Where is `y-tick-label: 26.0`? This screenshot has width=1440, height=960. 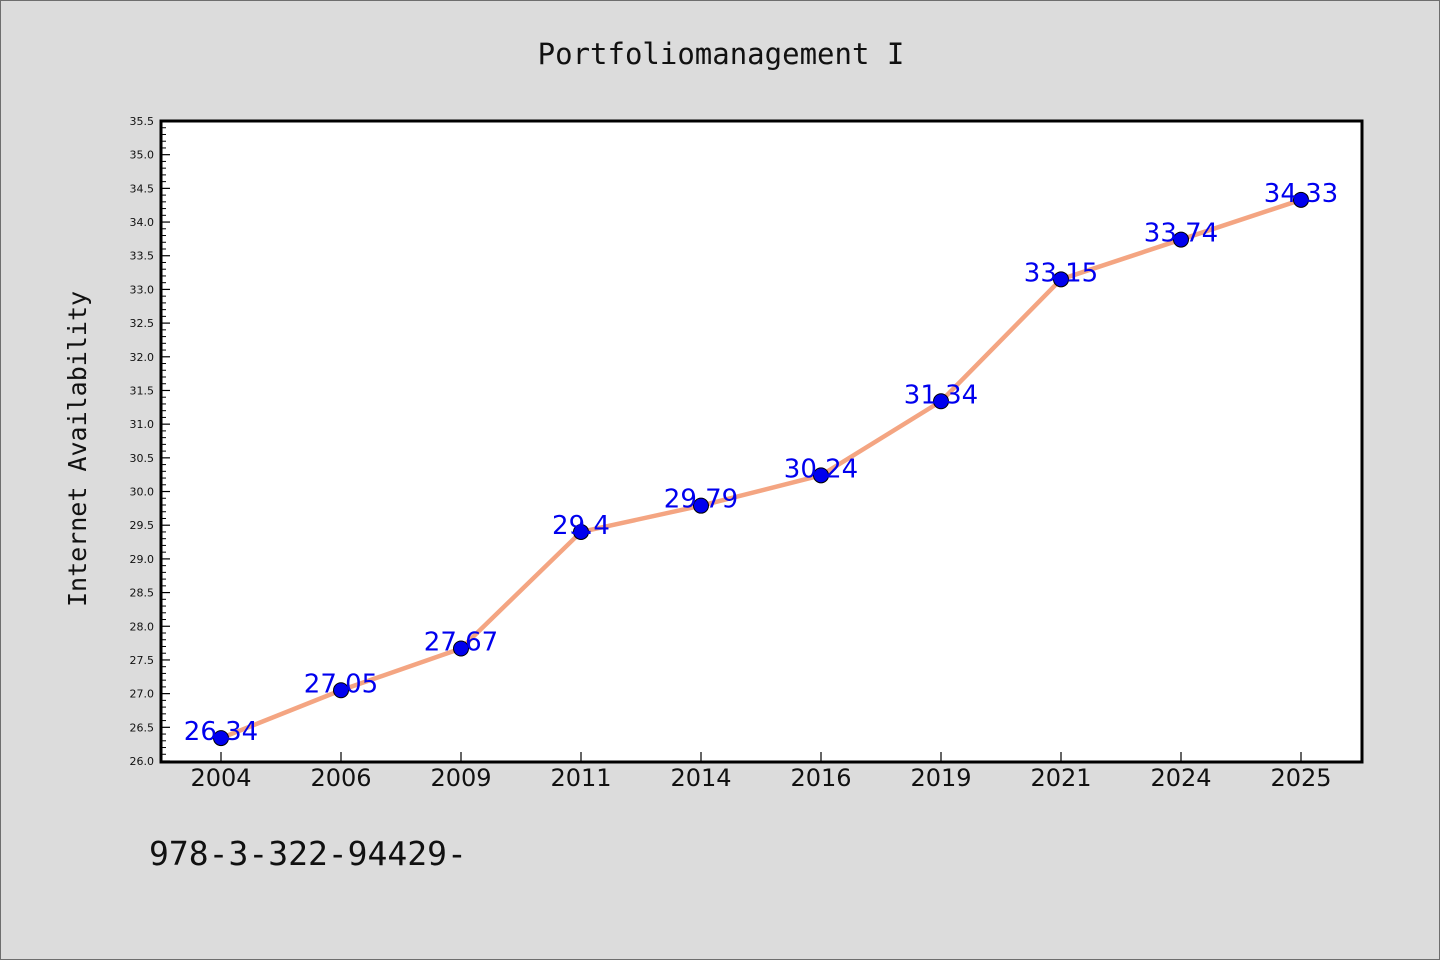 y-tick-label: 26.0 is located at coordinates (142, 761).